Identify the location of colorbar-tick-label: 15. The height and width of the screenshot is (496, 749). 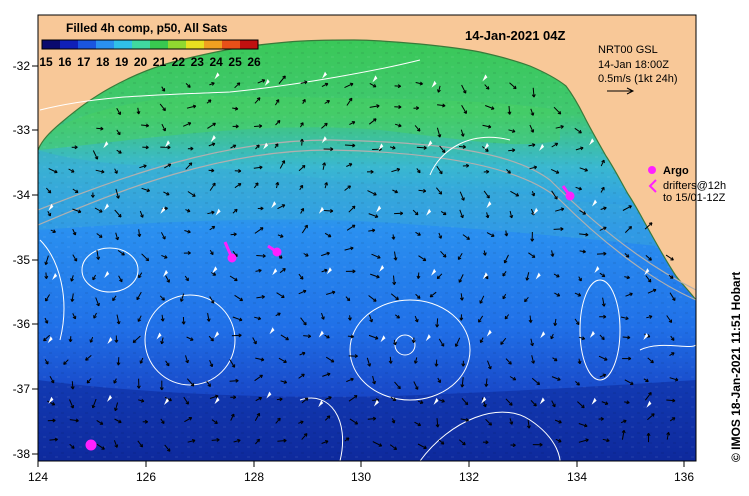
(46, 62).